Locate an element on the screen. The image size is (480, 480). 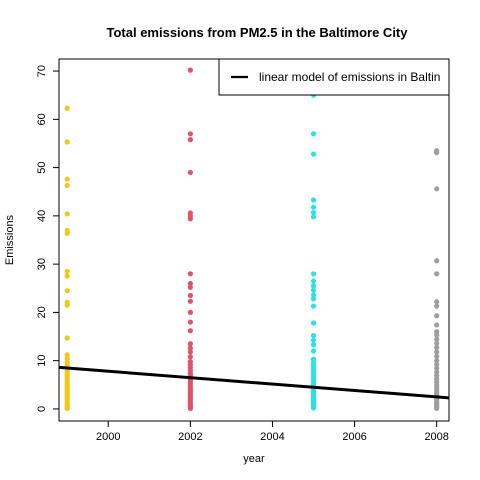
x-tick-label: 2008 is located at coordinates (436, 437).